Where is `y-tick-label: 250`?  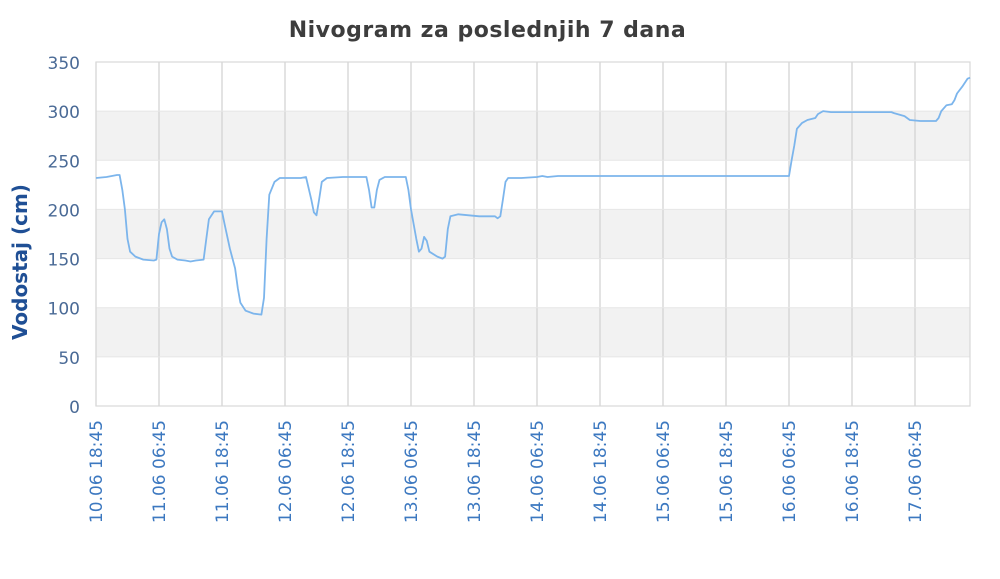 y-tick-label: 250 is located at coordinates (64, 162).